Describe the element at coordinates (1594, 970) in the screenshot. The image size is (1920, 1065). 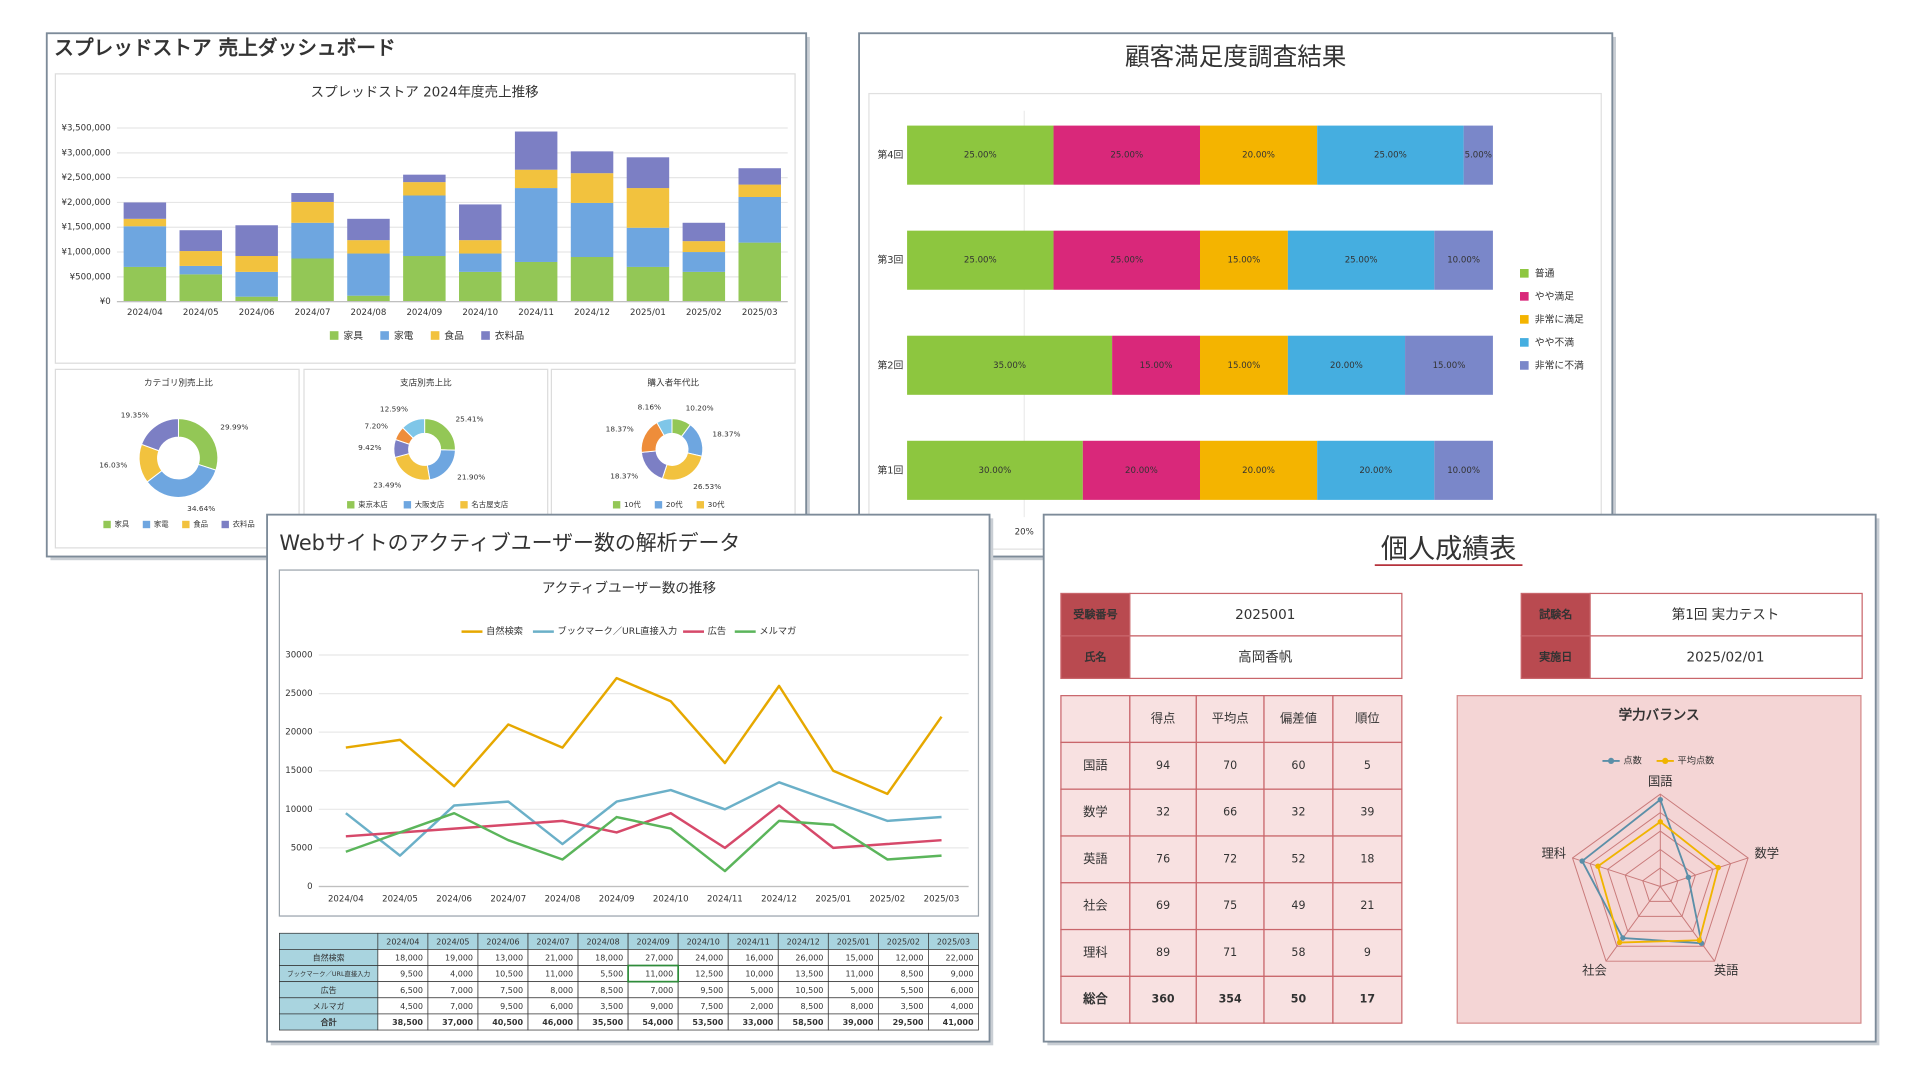
I see `radar-axis-label: 社会` at that location.